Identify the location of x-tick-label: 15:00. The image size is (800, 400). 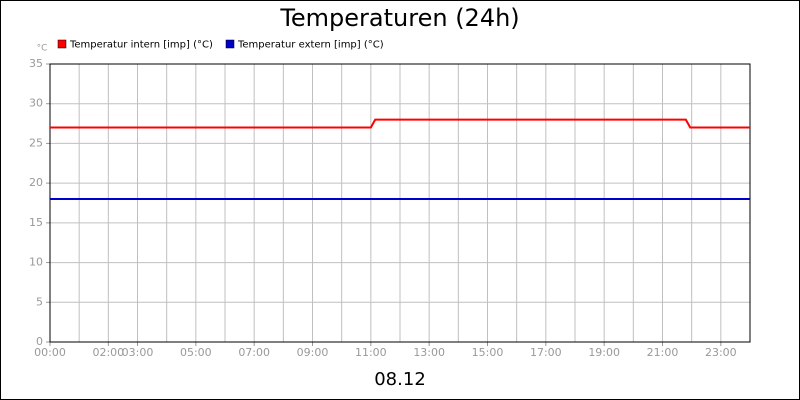
(488, 352).